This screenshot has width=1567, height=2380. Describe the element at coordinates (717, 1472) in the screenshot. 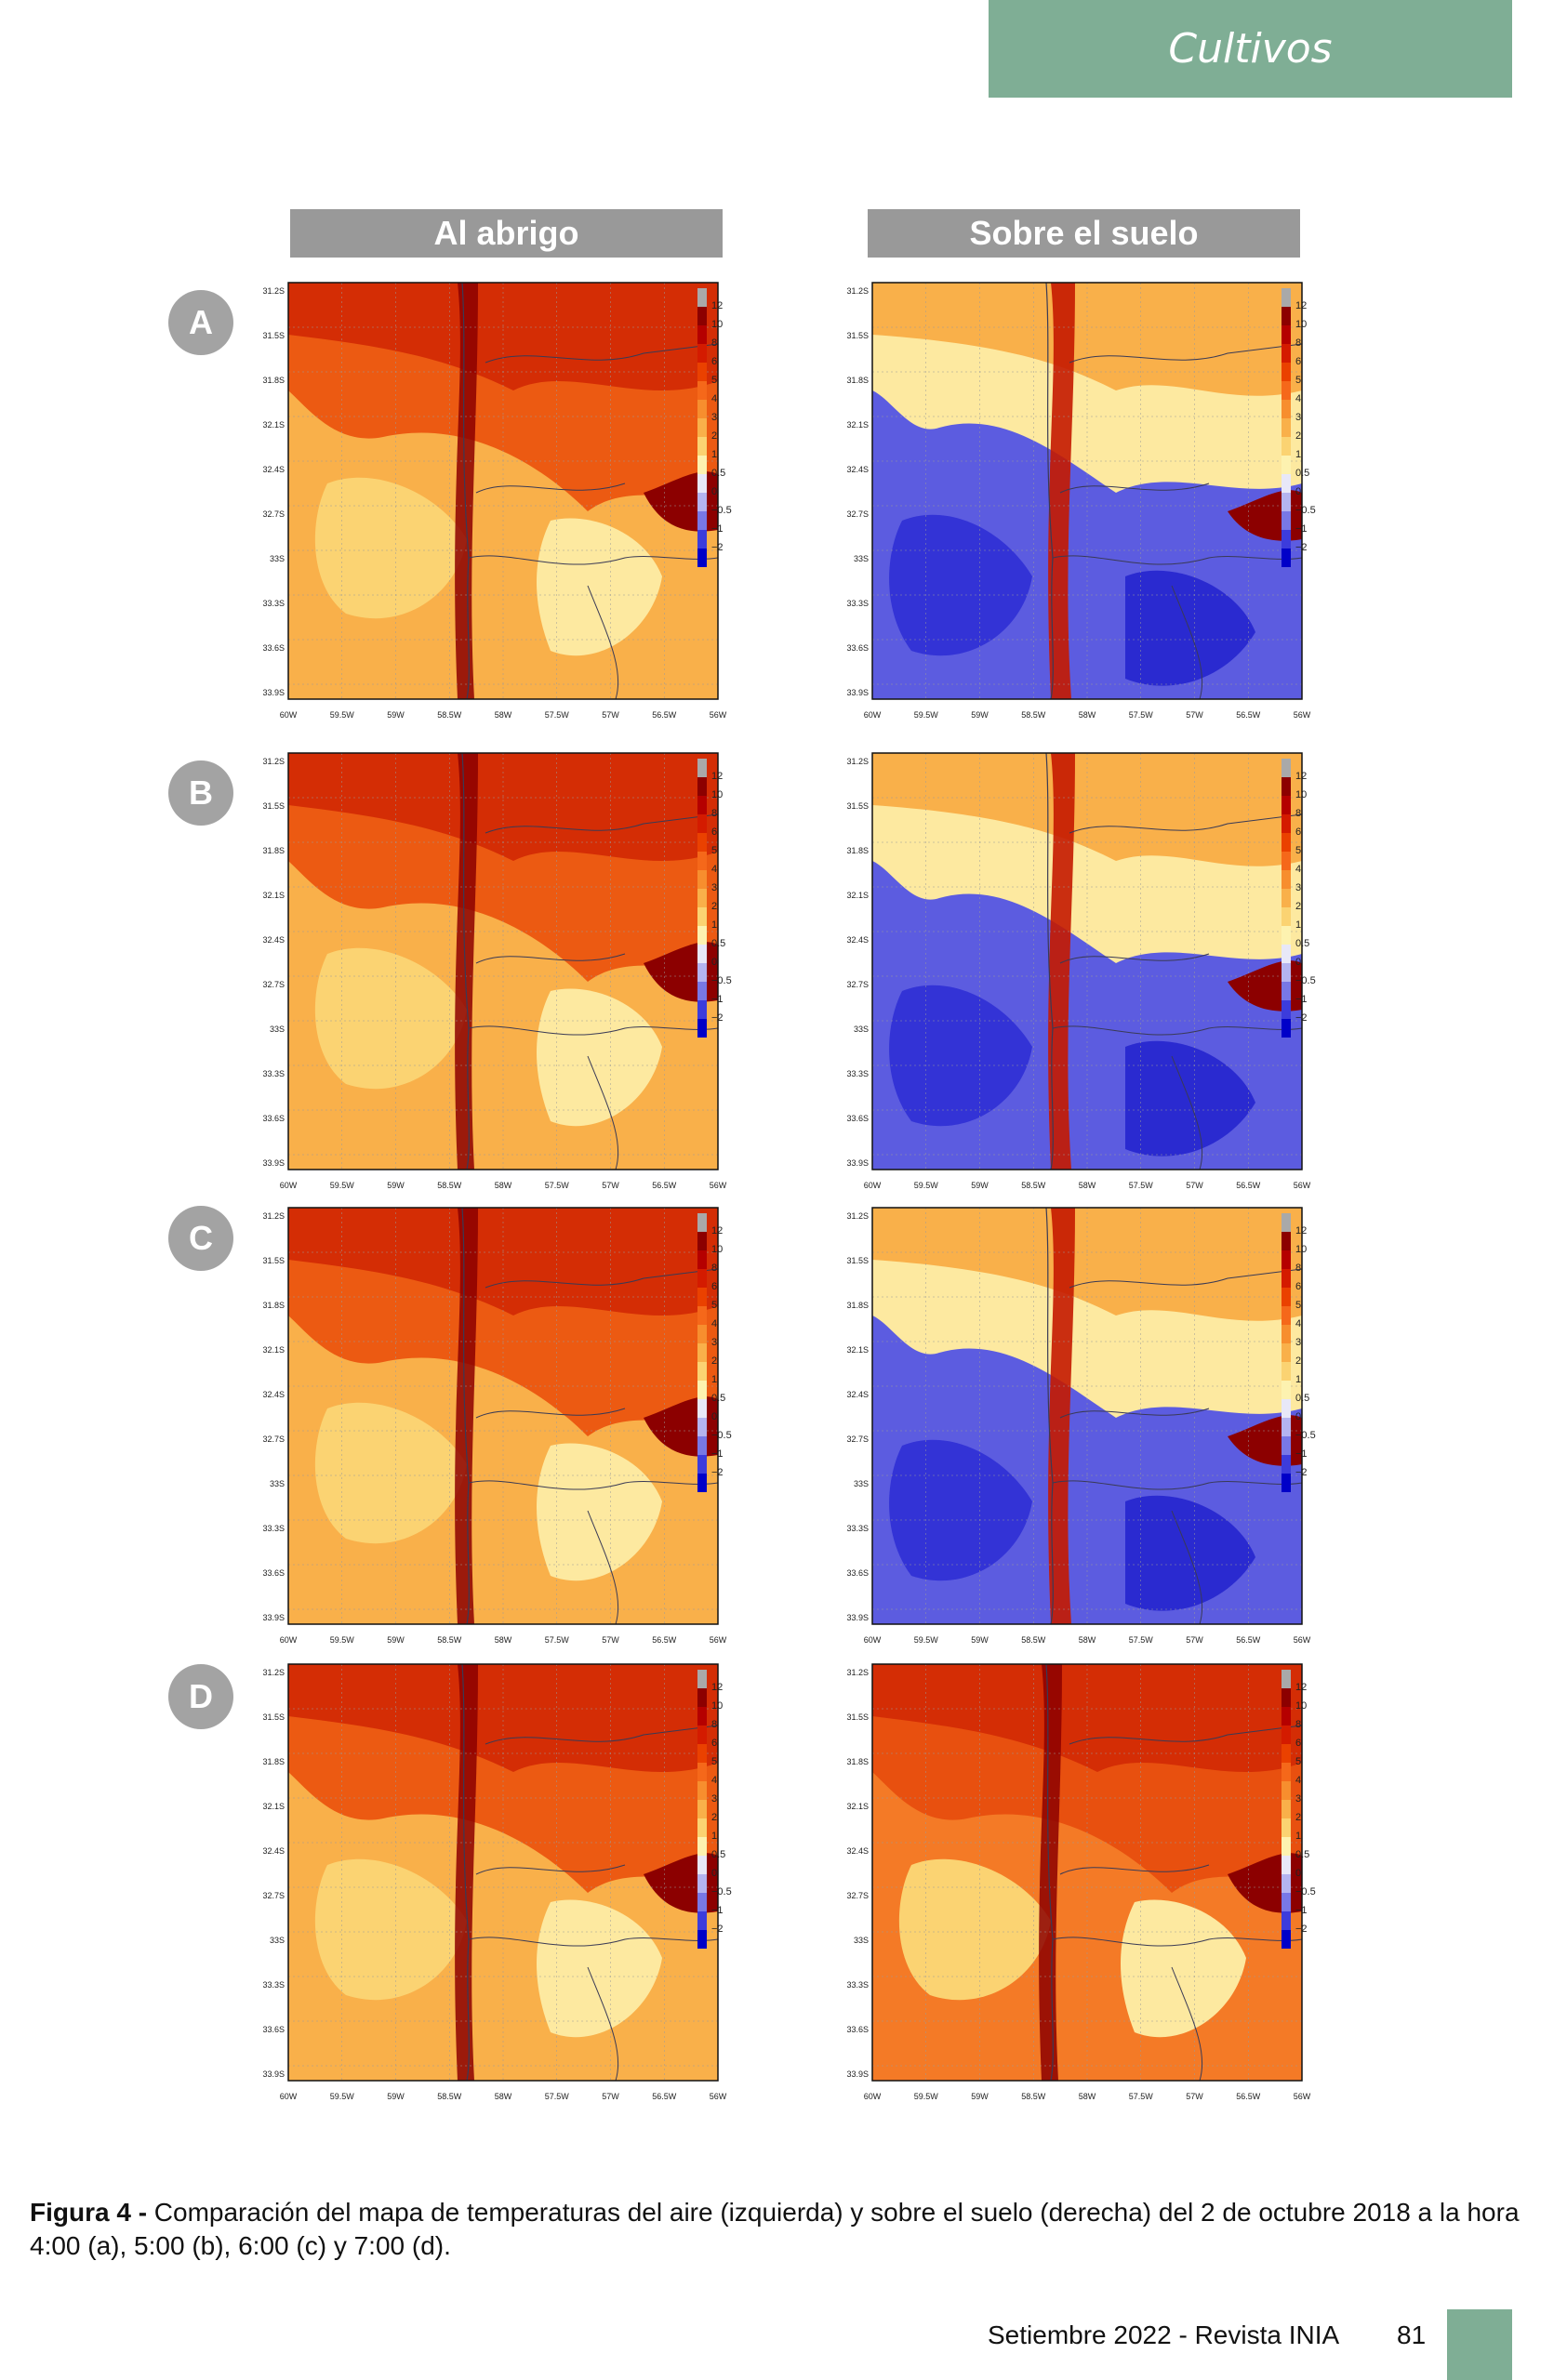

I see `colorbar-label: −2` at that location.